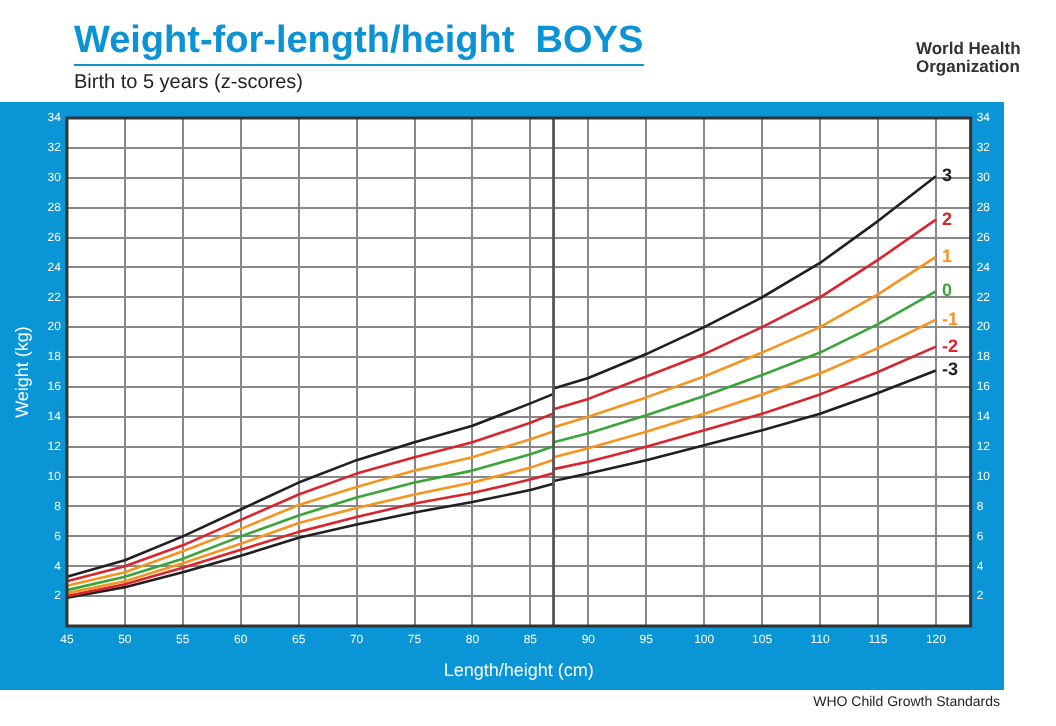  I want to click on text: World Health Organization, so click(969, 57).